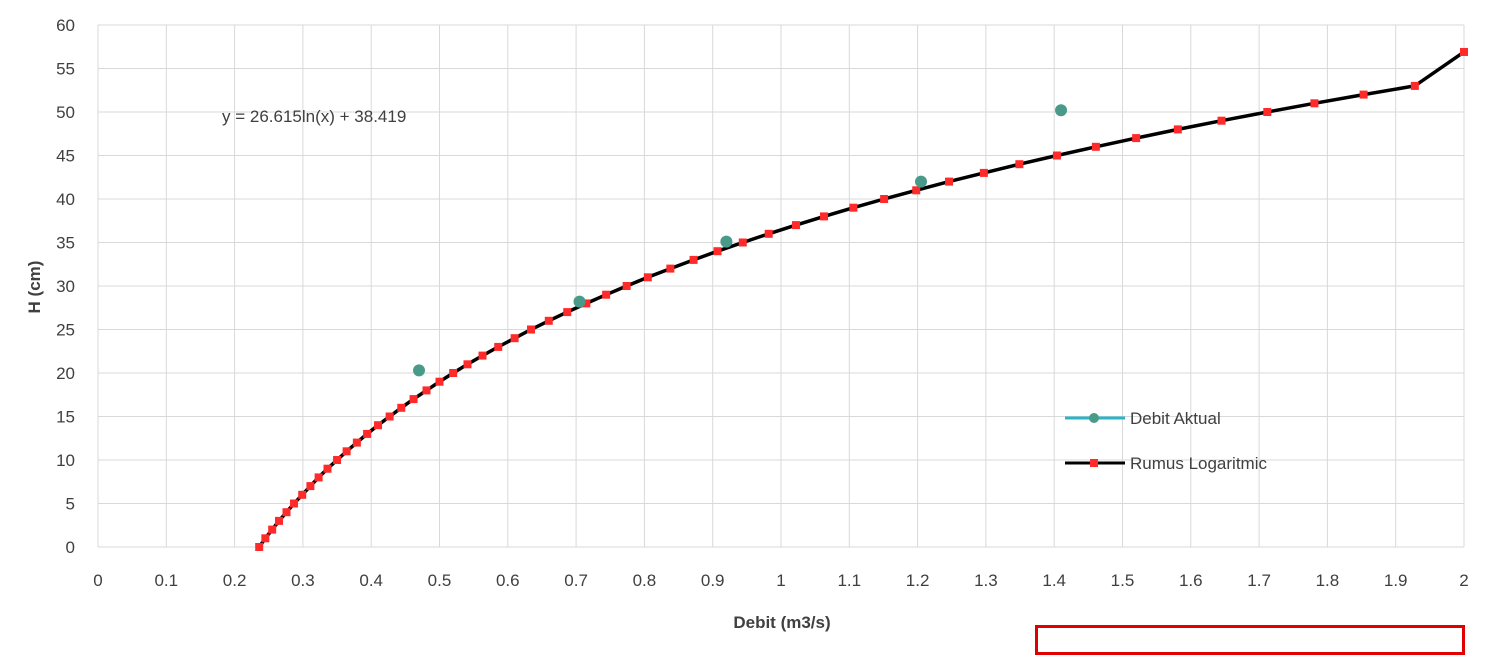 The image size is (1489, 655). What do you see at coordinates (918, 580) in the screenshot?
I see `x-tick-label: 1.2` at bounding box center [918, 580].